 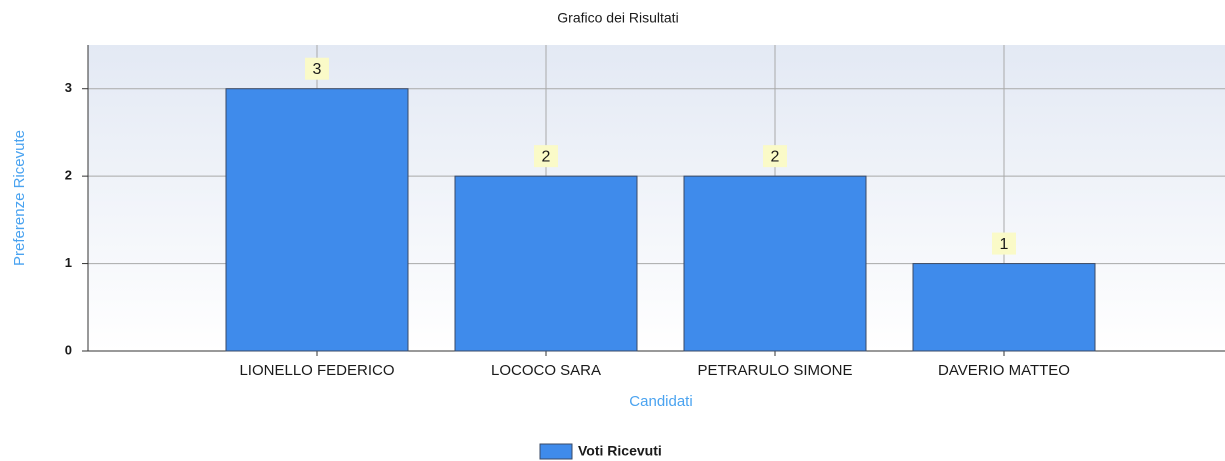 I want to click on data-label: 1, so click(x=1004, y=244).